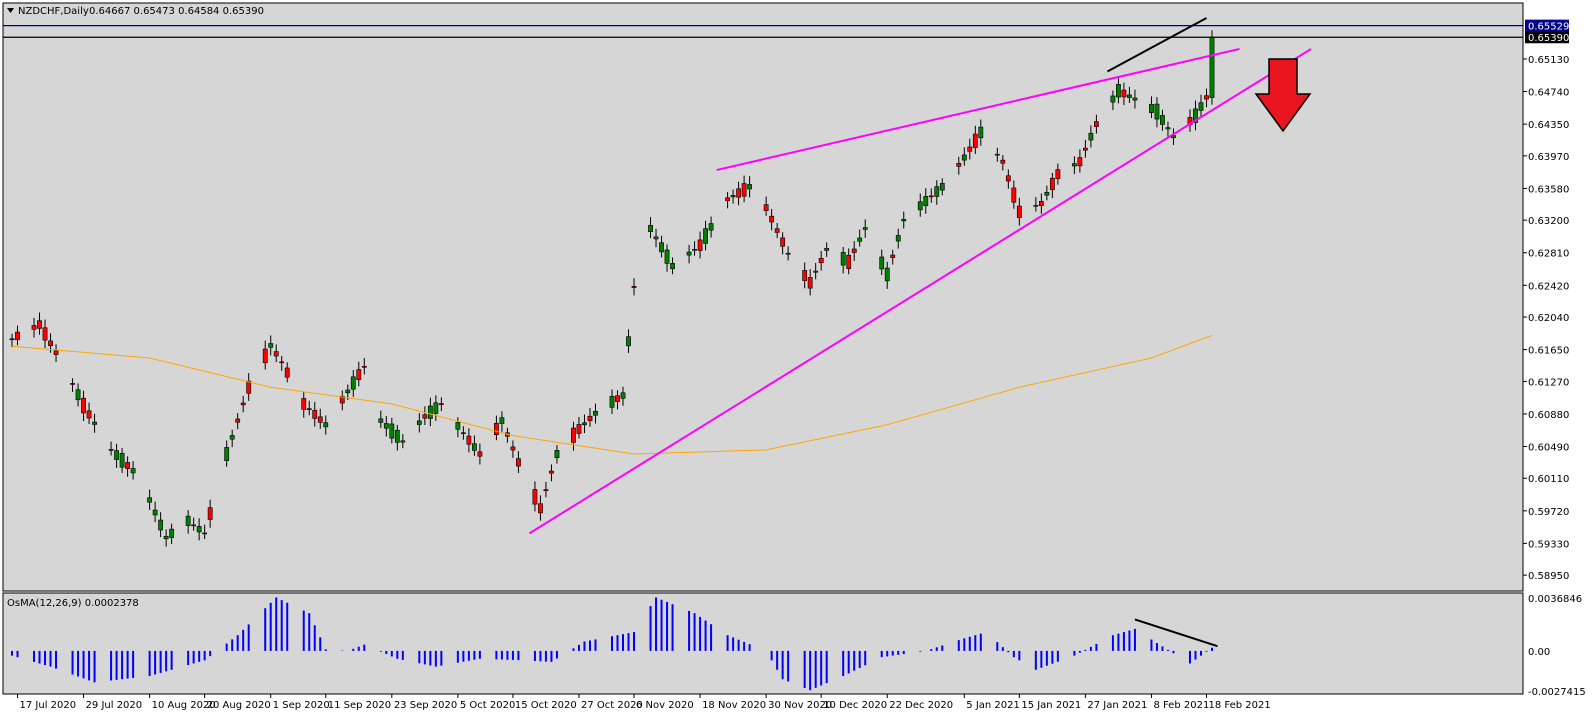 Image resolution: width=1596 pixels, height=716 pixels. Describe the element at coordinates (1548, 221) in the screenshot. I see `price-label: 0.63200` at that location.